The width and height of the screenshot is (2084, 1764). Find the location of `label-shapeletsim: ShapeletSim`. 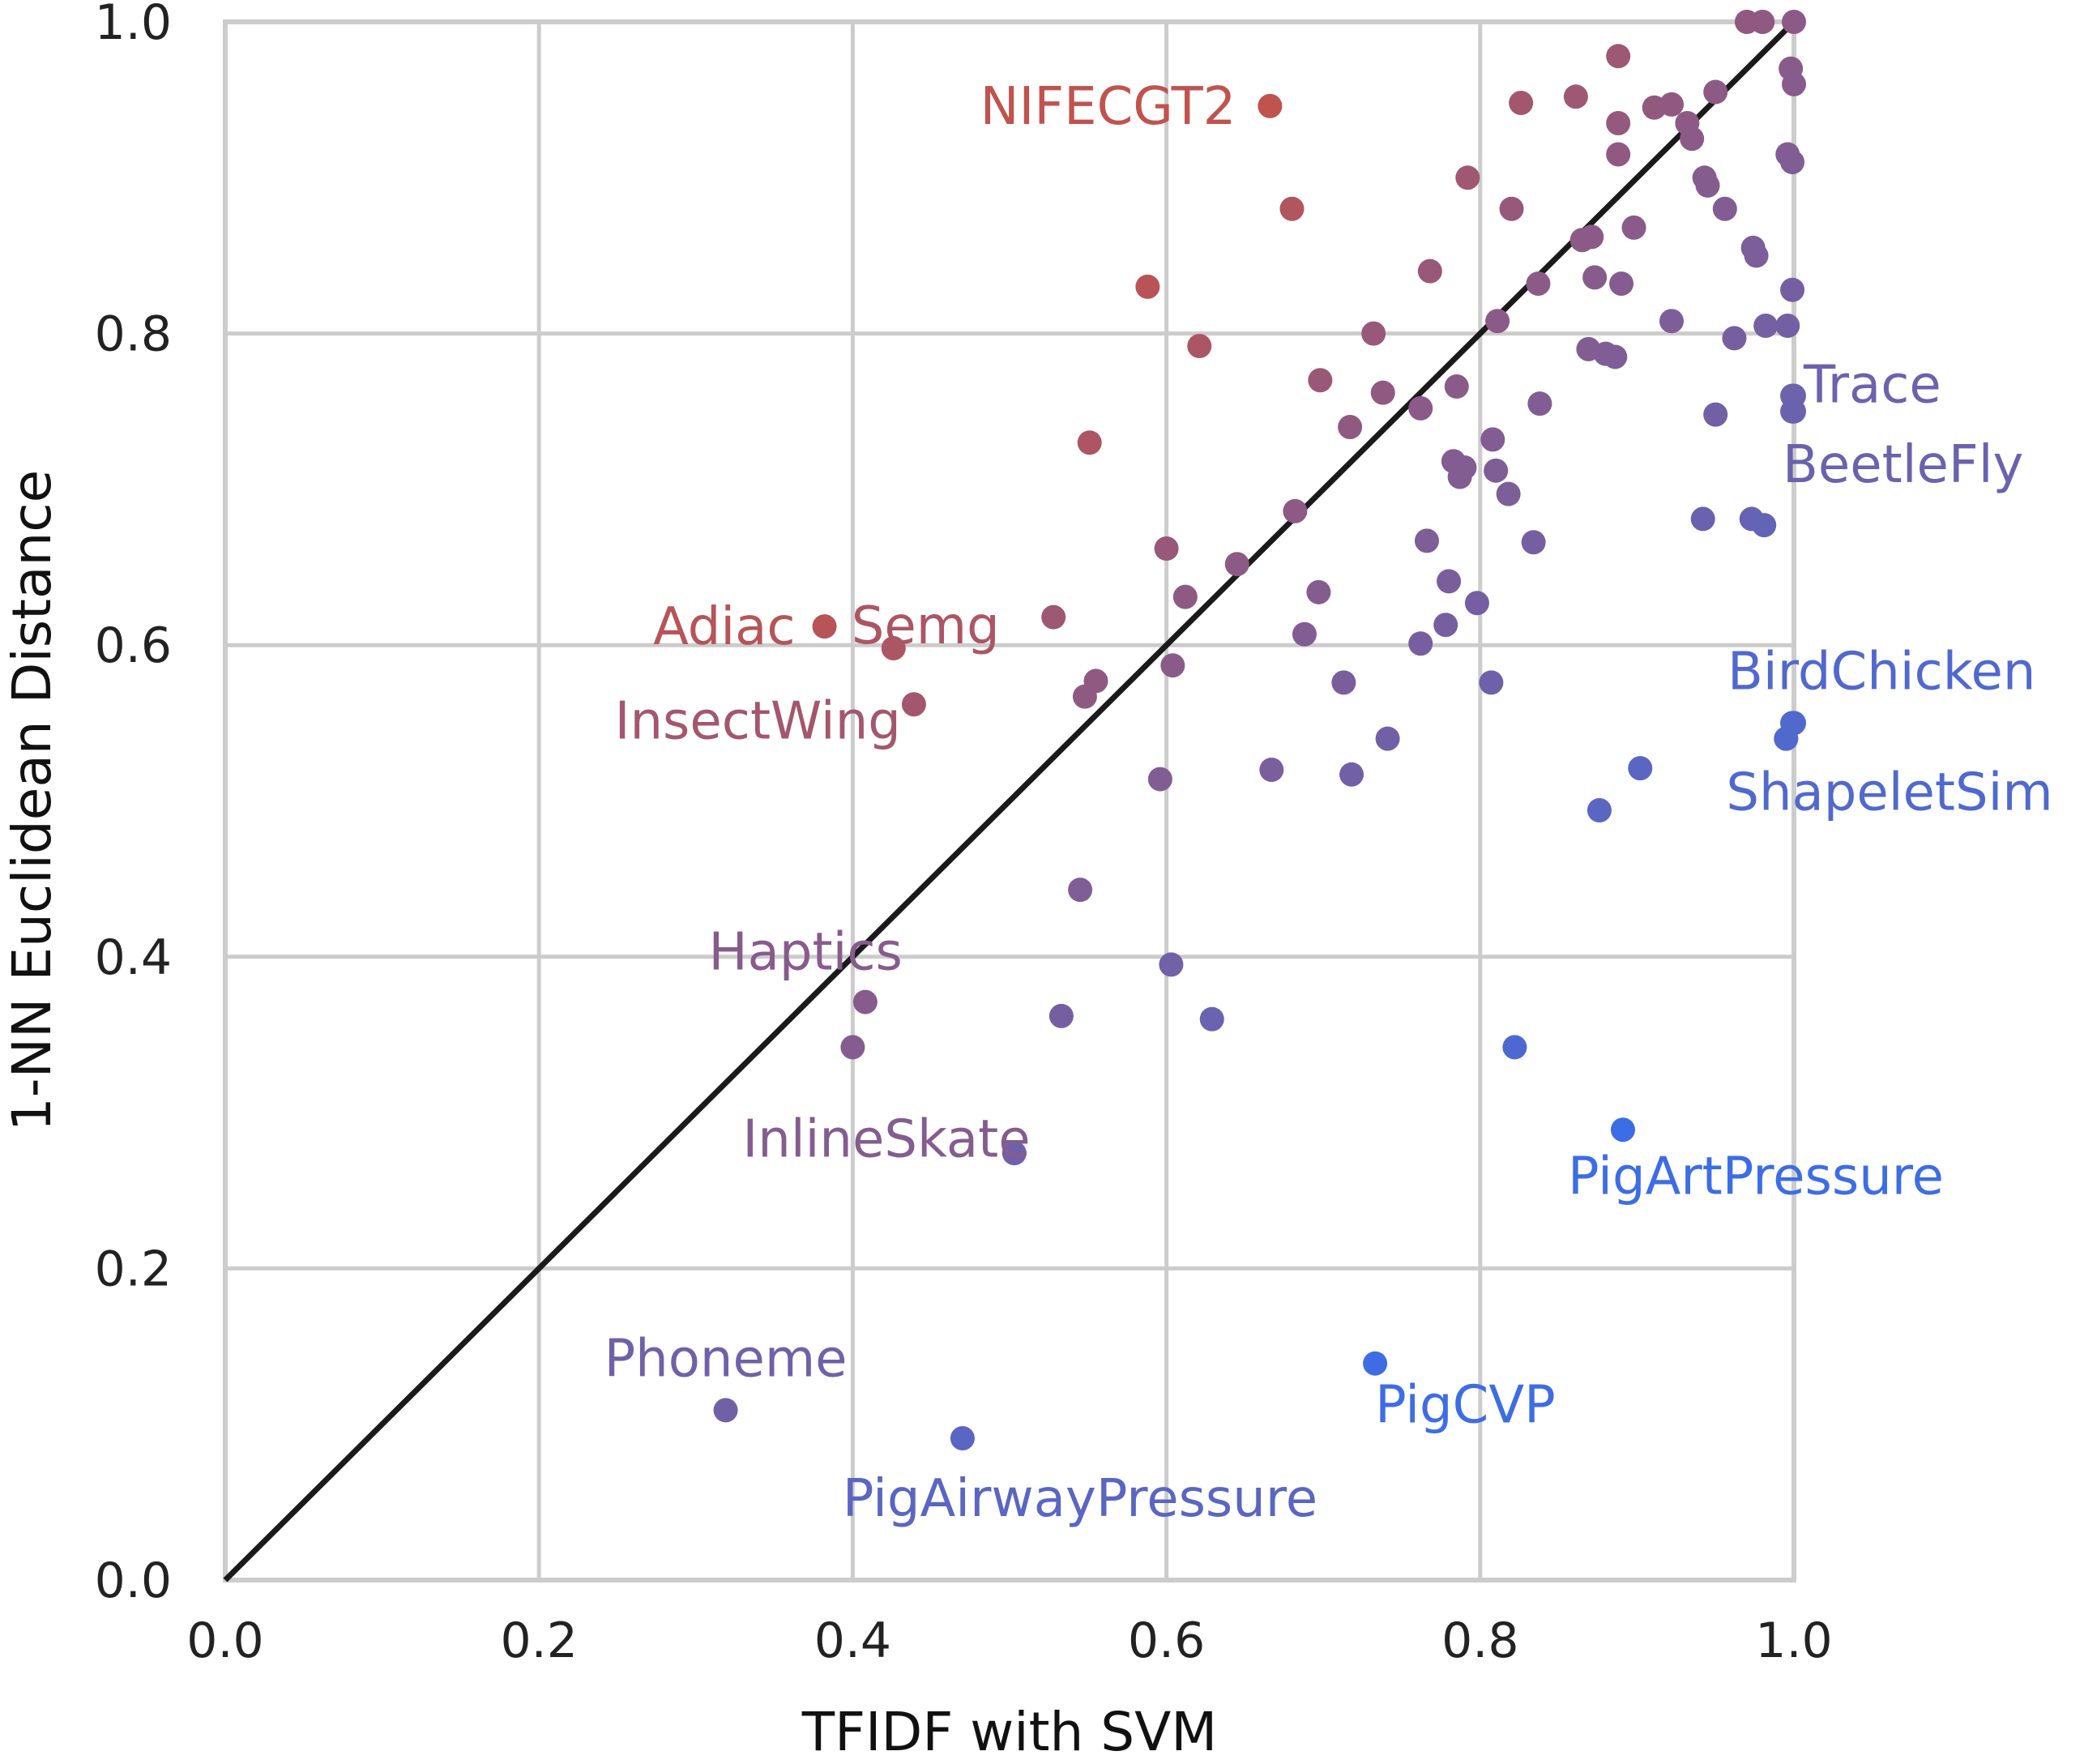

label-shapeletsim: ShapeletSim is located at coordinates (1889, 793).